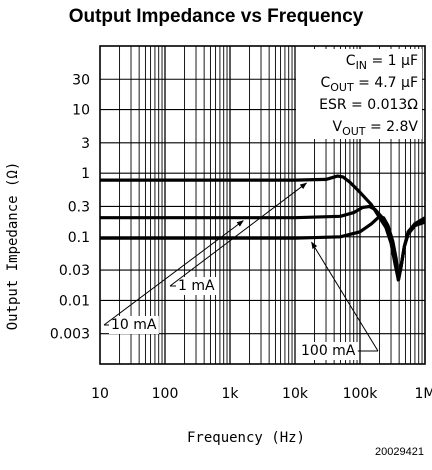  I want to click on series-annotation-label: 1 mA, so click(196, 286).